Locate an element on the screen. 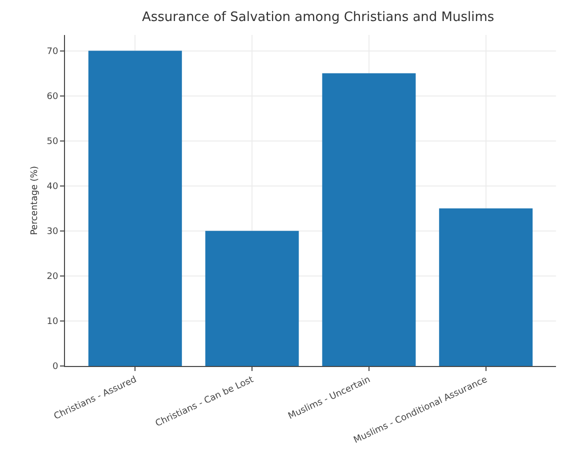 The height and width of the screenshot is (473, 568). y-tick-label: 60 is located at coordinates (52, 97).